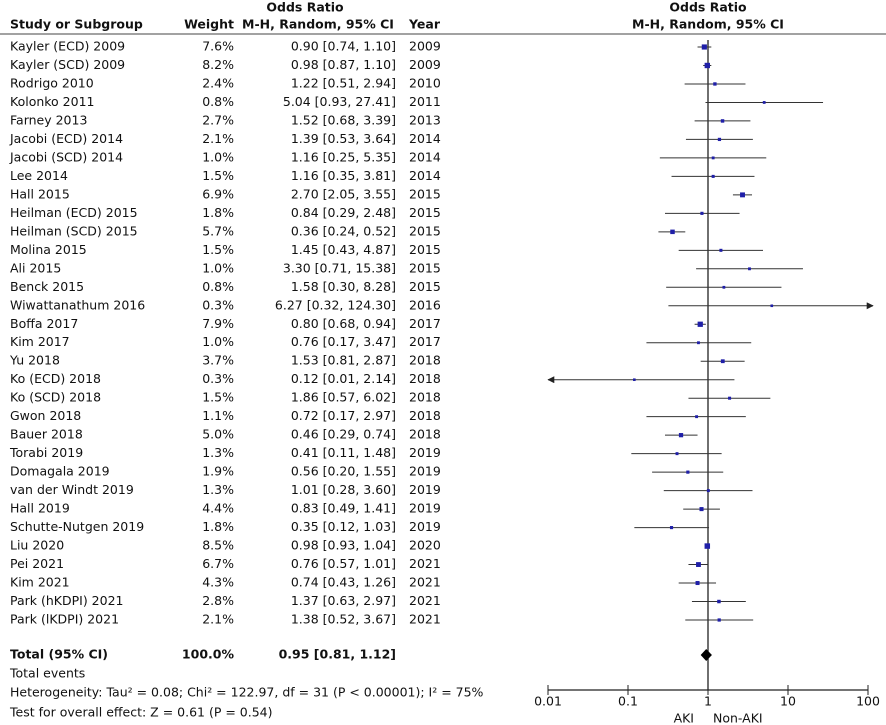 Image resolution: width=886 pixels, height=725 pixels. Describe the element at coordinates (343, 563) in the screenshot. I see `odds-ratio-ci: 0.76 [0.57, 1.01]` at that location.